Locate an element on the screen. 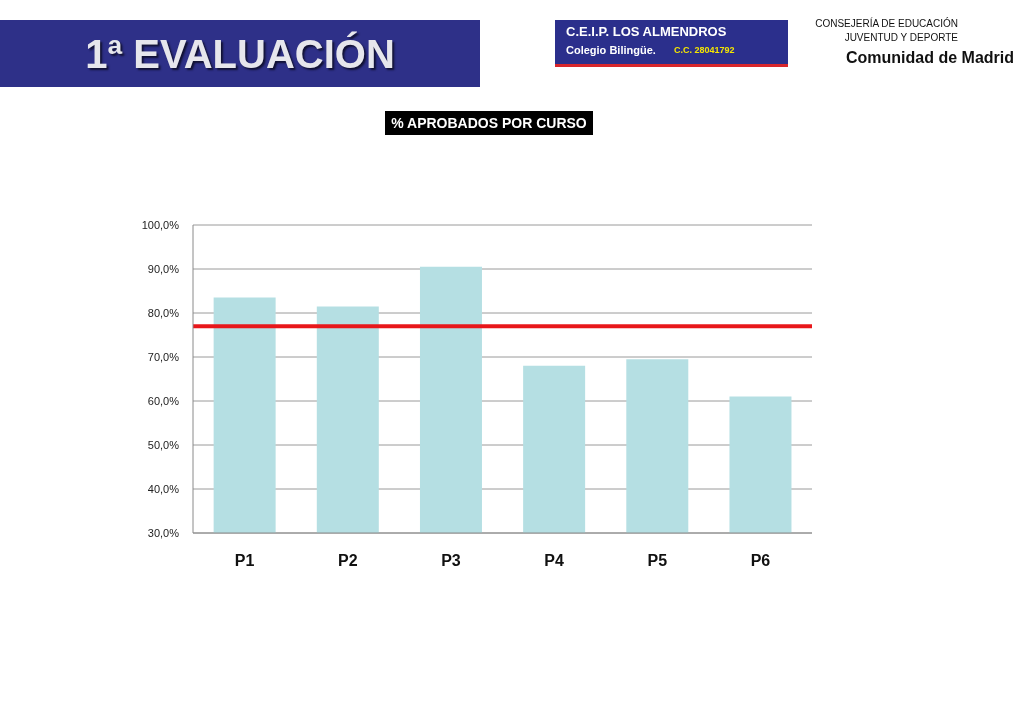  chart-title: 1ª EVALUACIÓN is located at coordinates (240, 53).